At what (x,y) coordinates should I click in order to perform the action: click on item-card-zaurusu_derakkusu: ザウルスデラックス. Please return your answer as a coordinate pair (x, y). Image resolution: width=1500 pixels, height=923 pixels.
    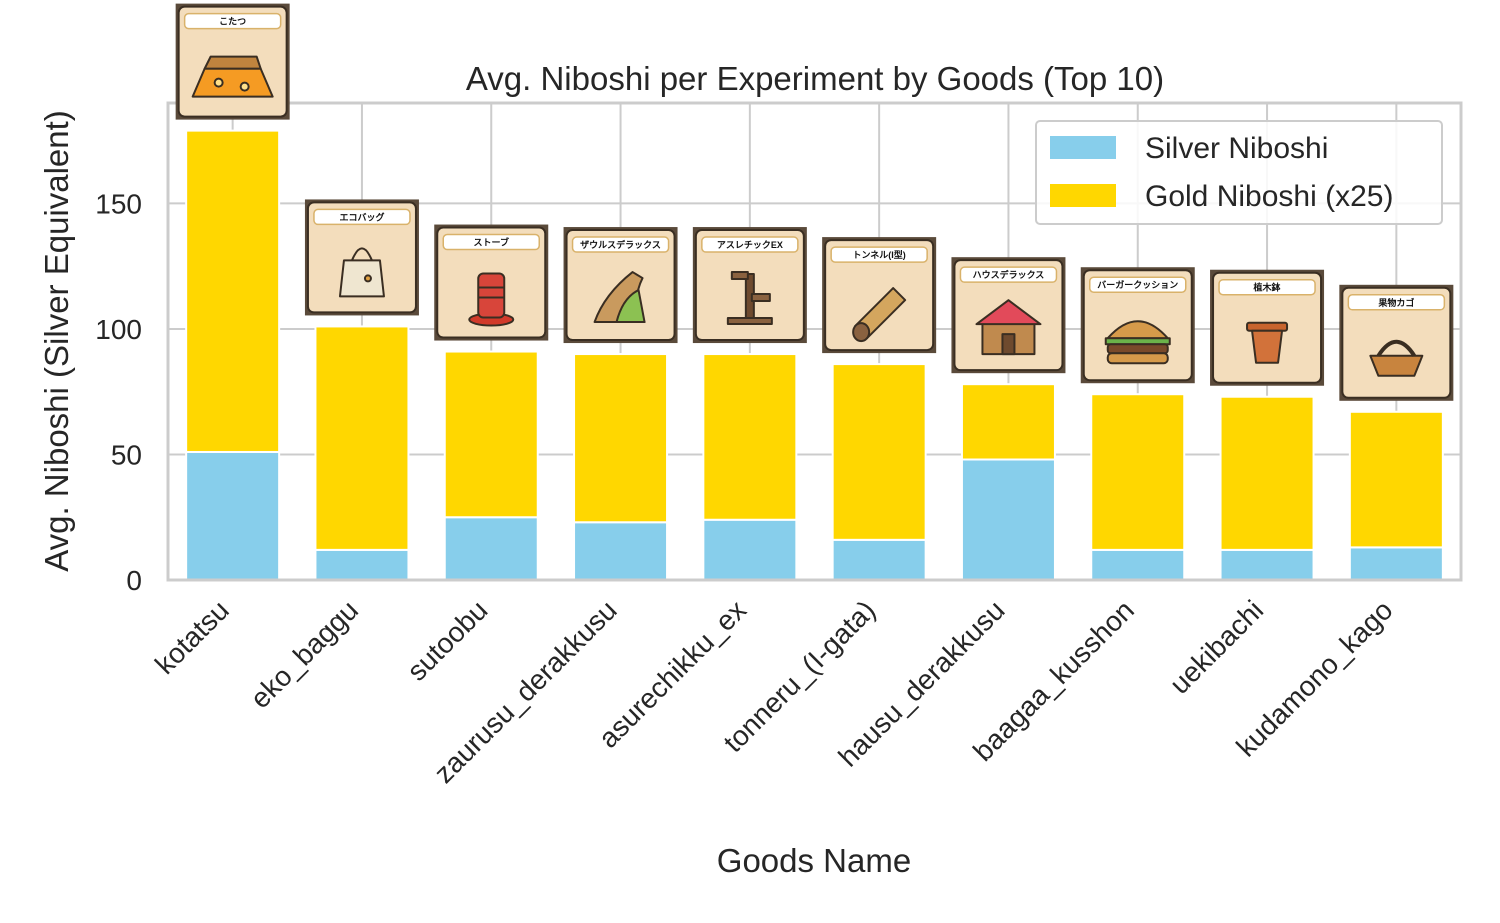
    Looking at the image, I should click on (620, 285).